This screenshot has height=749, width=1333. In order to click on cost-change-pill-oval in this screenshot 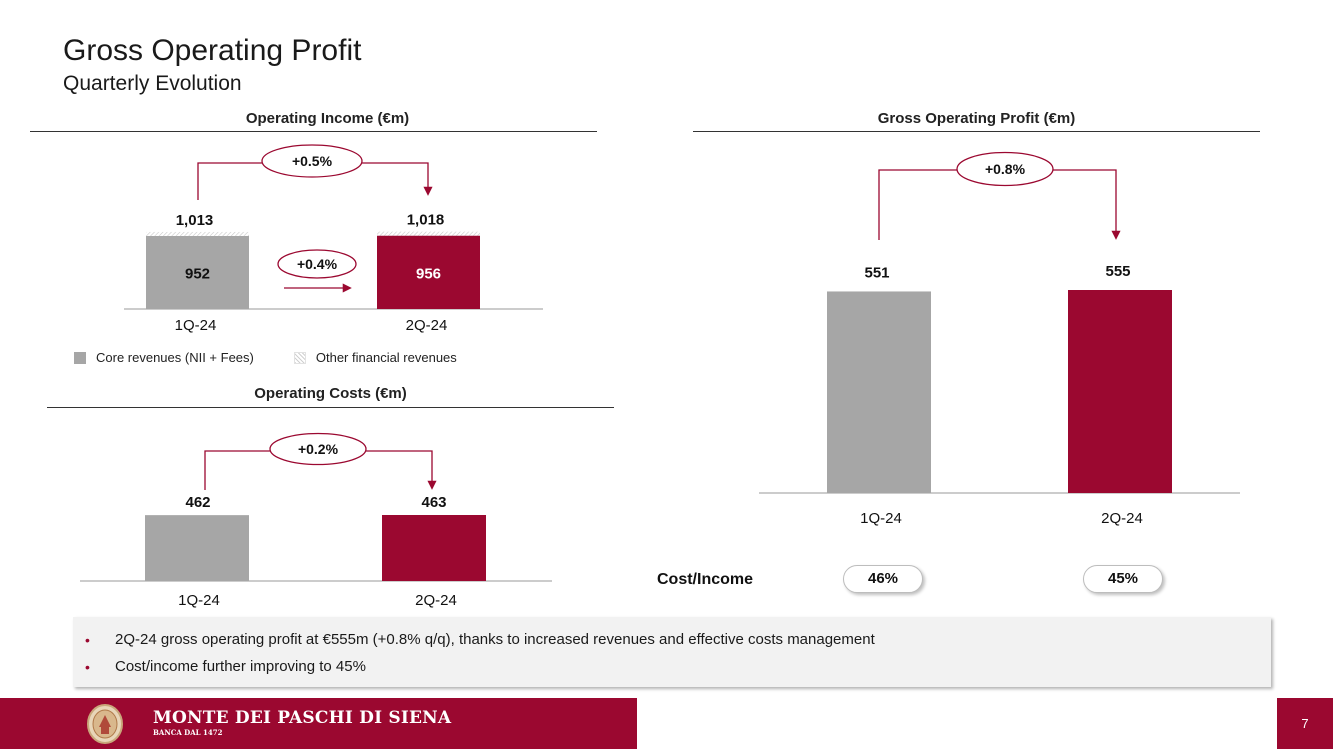, I will do `click(318, 449)`.